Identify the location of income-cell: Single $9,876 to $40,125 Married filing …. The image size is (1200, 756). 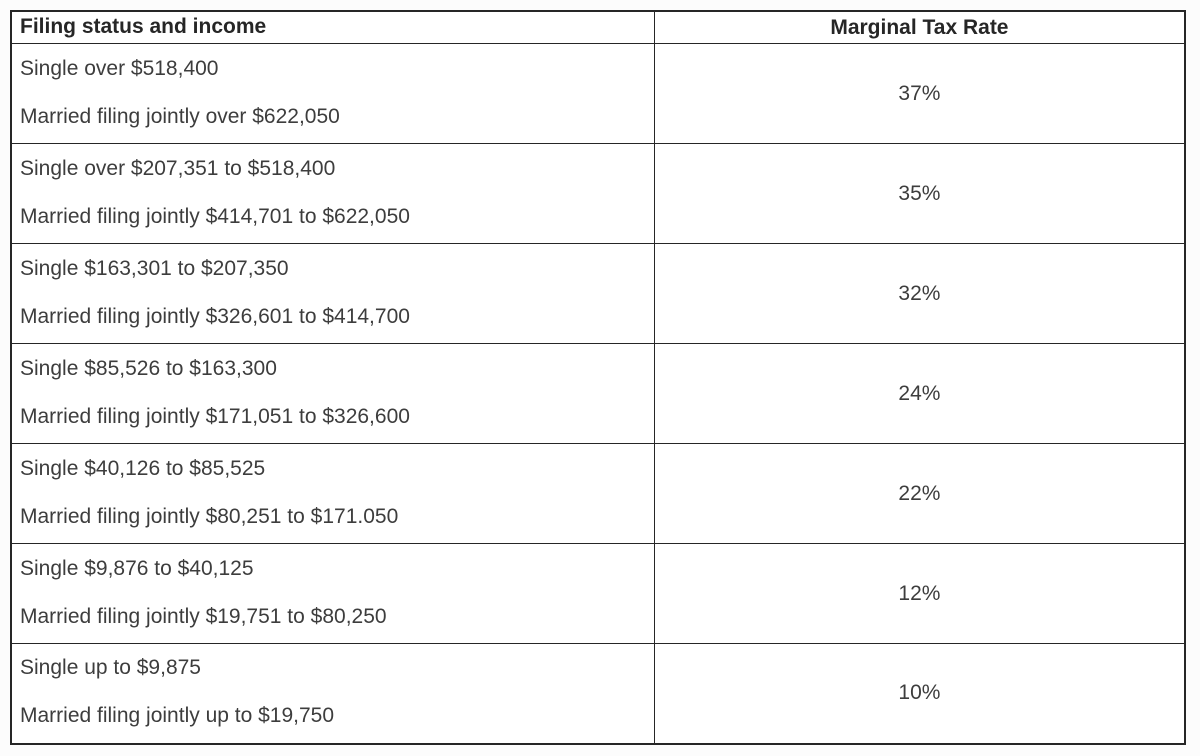
(332, 593).